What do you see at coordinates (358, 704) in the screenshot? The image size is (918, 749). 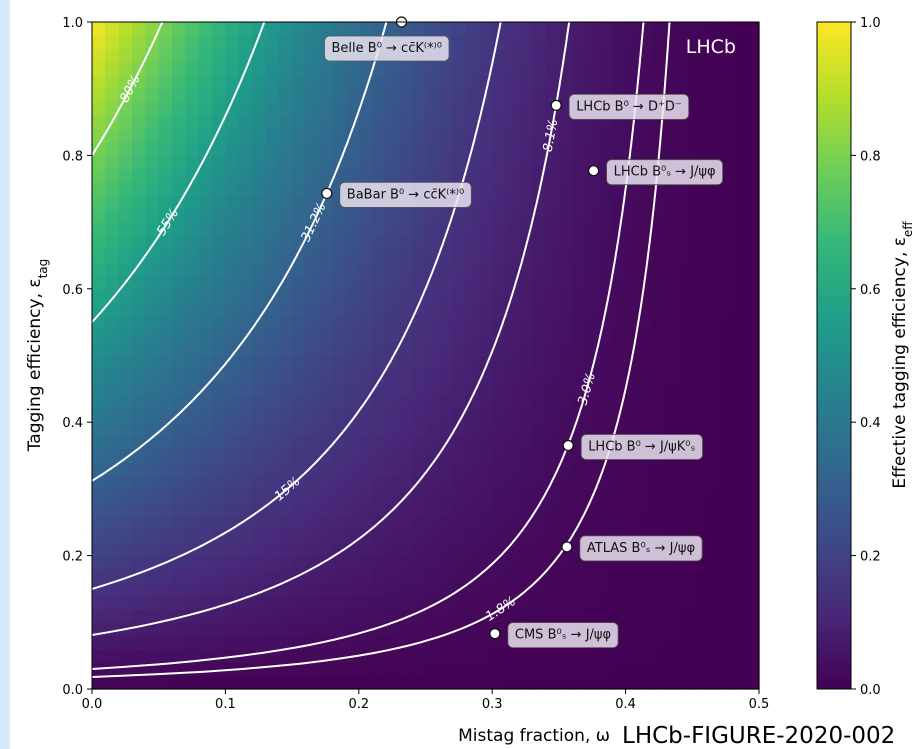 I see `x-tick-label: 0.2` at bounding box center [358, 704].